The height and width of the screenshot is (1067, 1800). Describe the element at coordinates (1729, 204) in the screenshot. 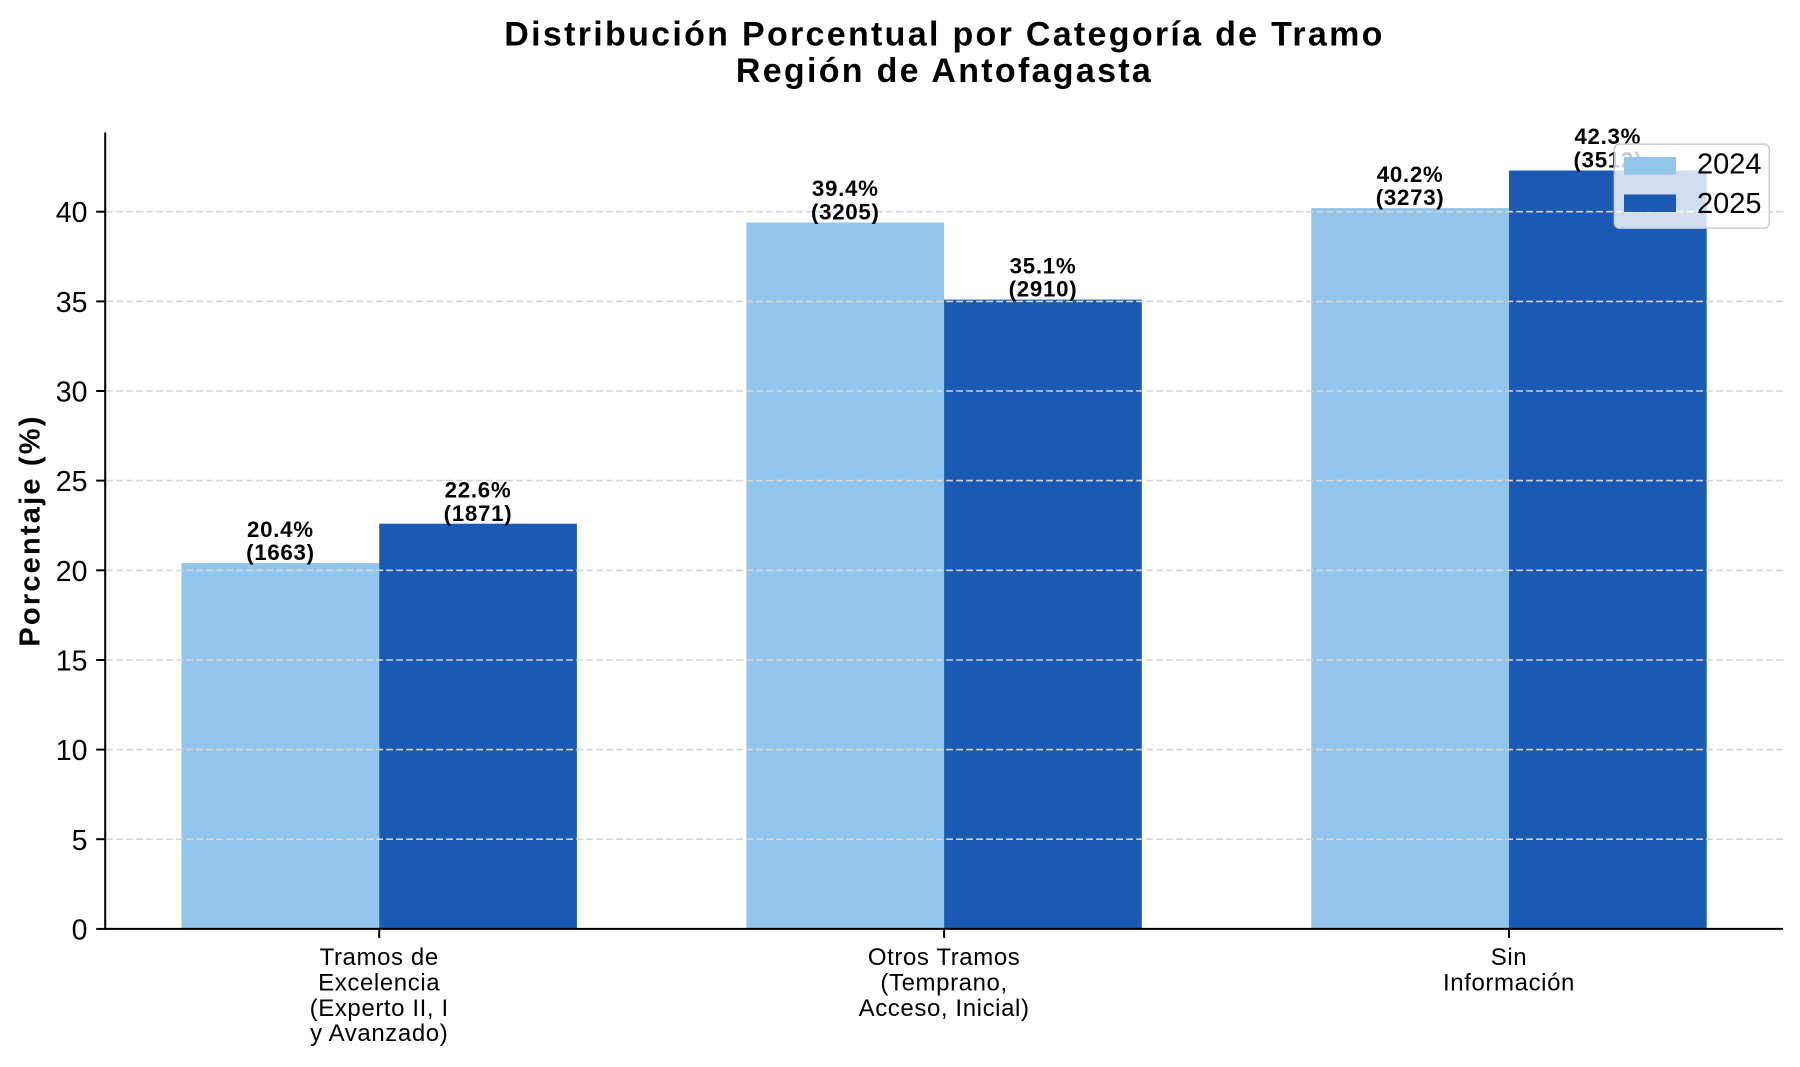

I see `svg-text: 2025` at that location.